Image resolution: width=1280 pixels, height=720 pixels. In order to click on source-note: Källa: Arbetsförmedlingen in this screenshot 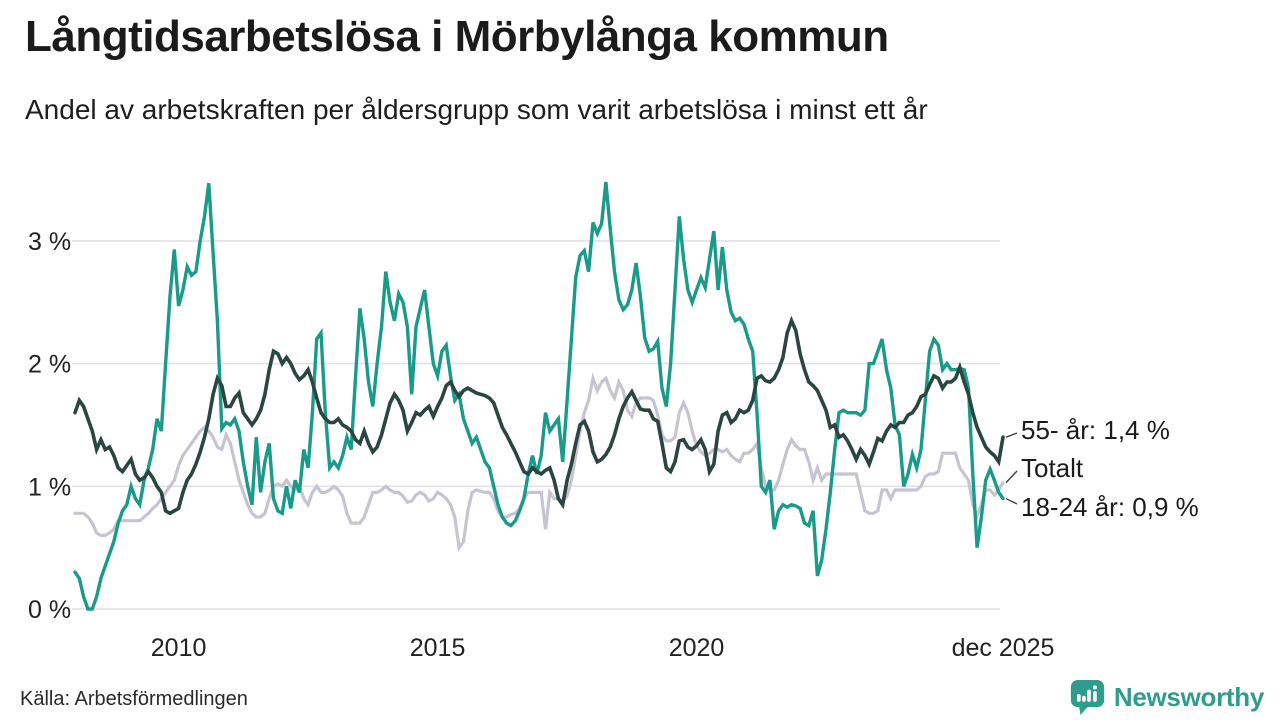, I will do `click(134, 699)`.